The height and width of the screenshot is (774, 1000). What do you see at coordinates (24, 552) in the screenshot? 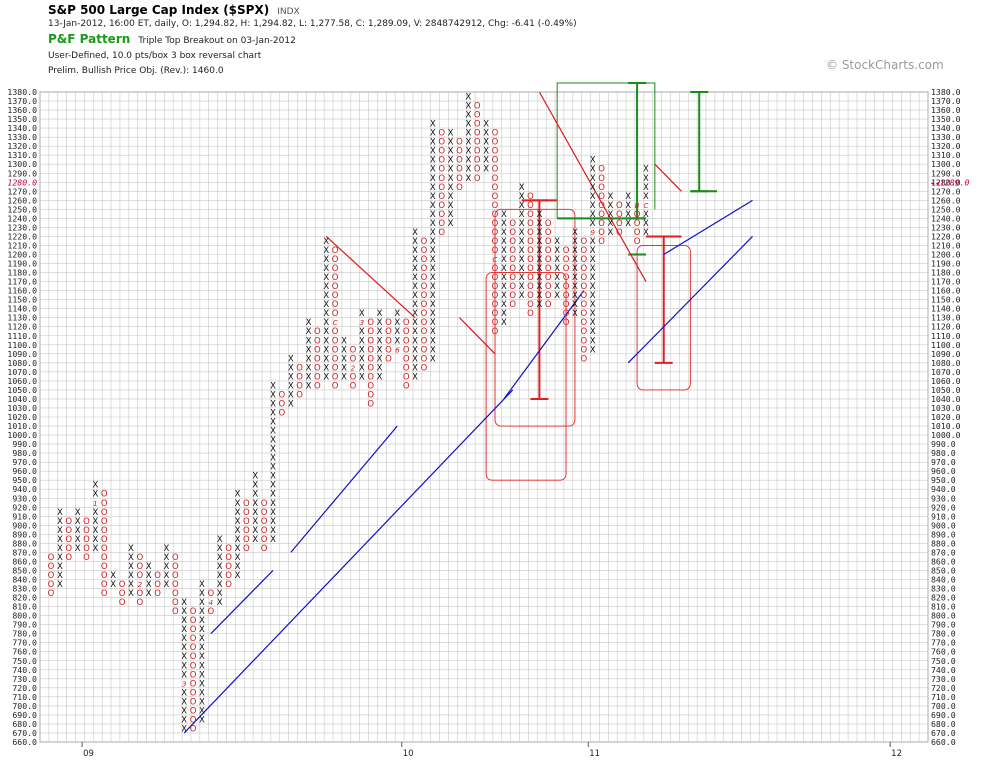
I see `y-tick-label: 870.0` at bounding box center [24, 552].